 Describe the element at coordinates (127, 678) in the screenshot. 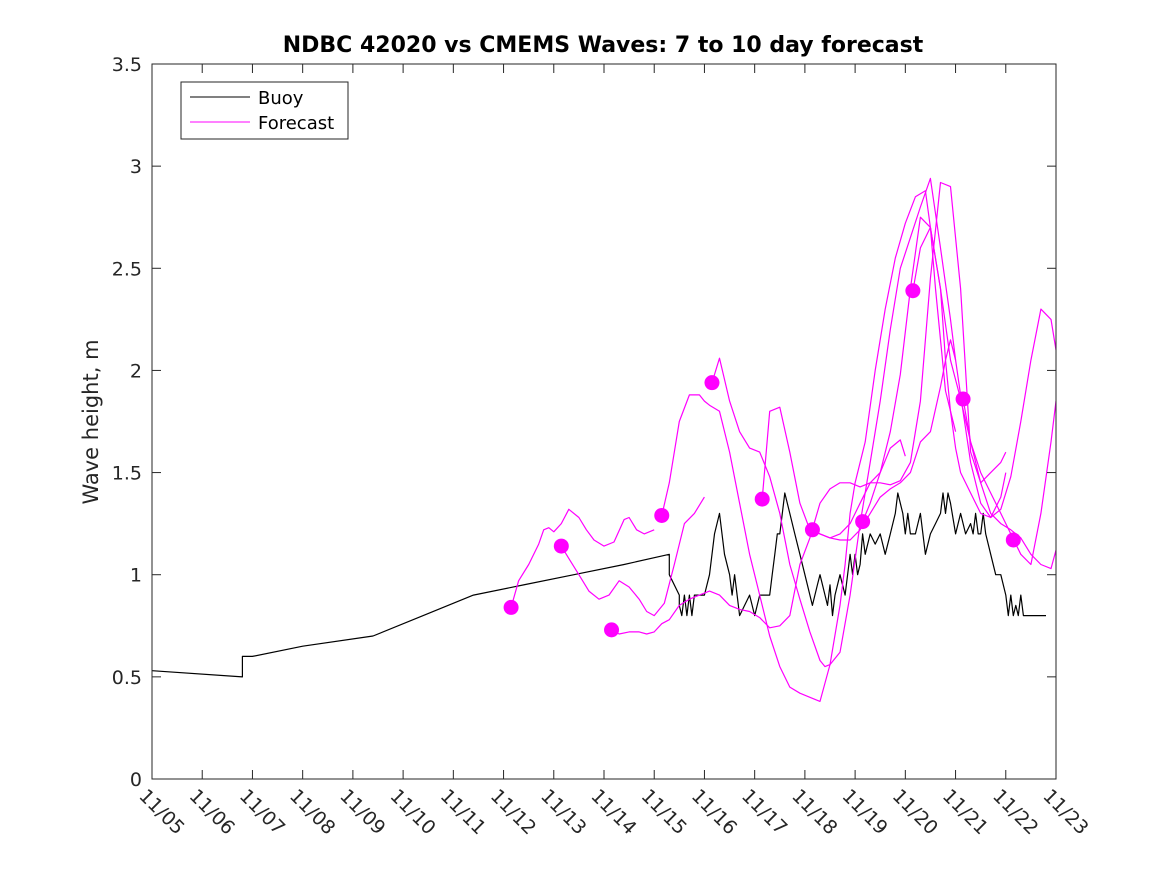

I see `y-tick-label: 0.5` at that location.